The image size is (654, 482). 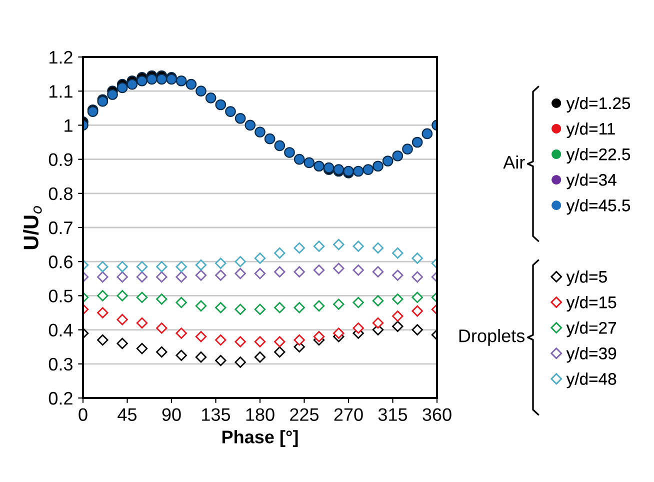 What do you see at coordinates (591, 182) in the screenshot?
I see `legend-label: y/d=34` at bounding box center [591, 182].